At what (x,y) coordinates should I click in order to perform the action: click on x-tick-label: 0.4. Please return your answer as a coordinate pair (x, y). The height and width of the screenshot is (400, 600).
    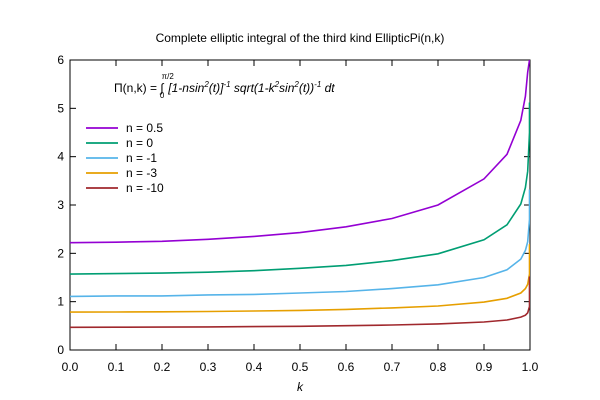
    Looking at the image, I should click on (254, 367).